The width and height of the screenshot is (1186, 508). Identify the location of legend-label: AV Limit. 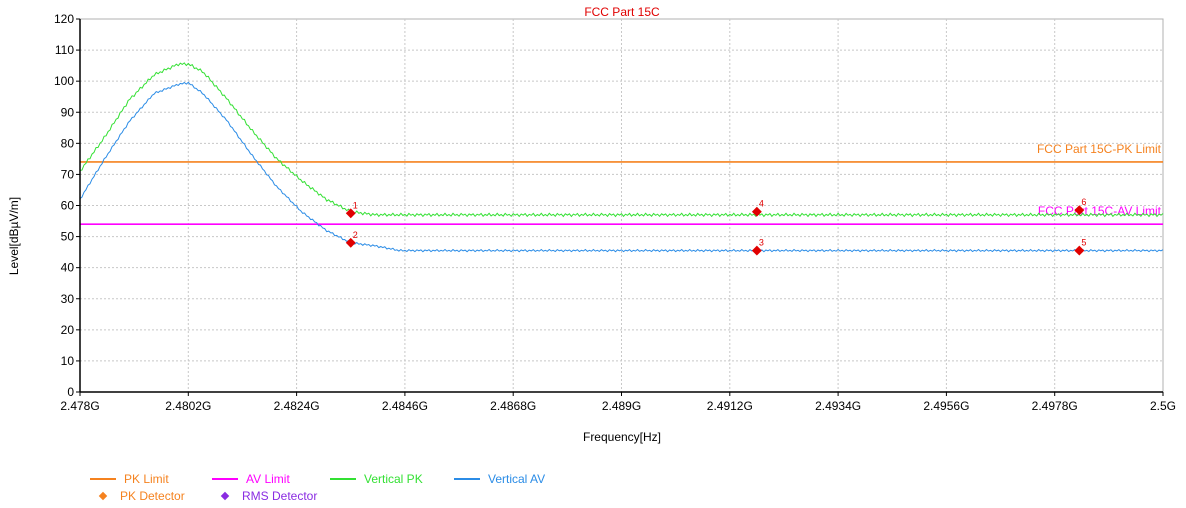
(268, 479).